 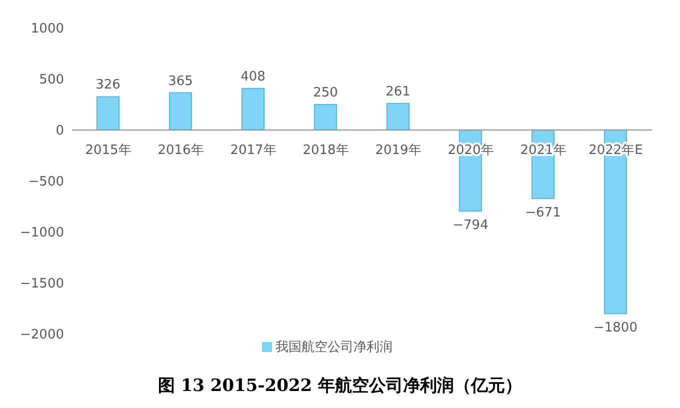 What do you see at coordinates (253, 150) in the screenshot?
I see `x-tick-label: 2017年` at bounding box center [253, 150].